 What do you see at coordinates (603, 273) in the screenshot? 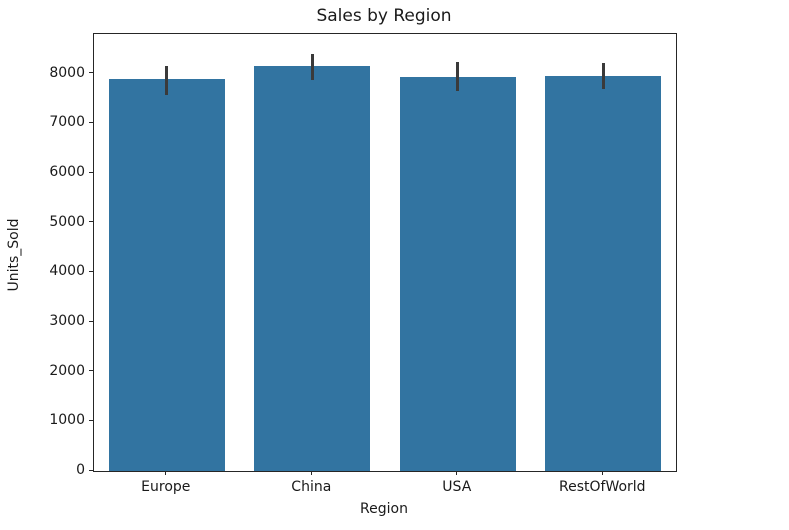
I see `bar-restofworld` at bounding box center [603, 273].